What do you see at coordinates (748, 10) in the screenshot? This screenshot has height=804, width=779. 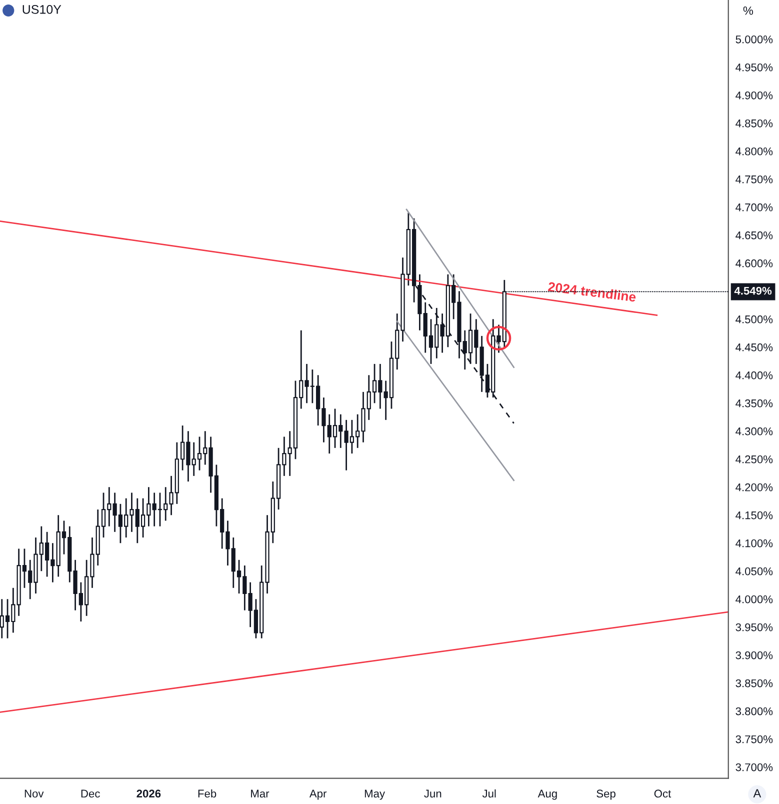 I see `y-axis-title: %` at bounding box center [748, 10].